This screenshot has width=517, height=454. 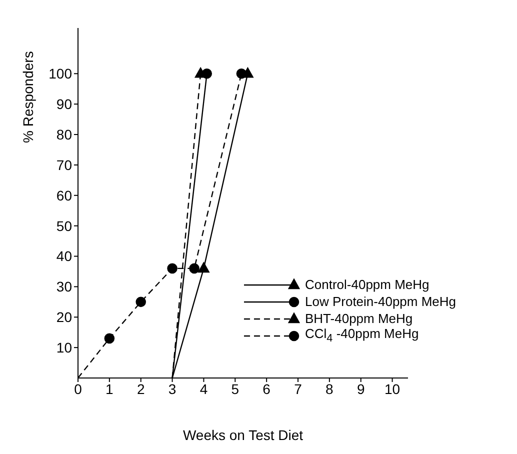 I want to click on y-tick-label: 10, so click(x=64, y=348).